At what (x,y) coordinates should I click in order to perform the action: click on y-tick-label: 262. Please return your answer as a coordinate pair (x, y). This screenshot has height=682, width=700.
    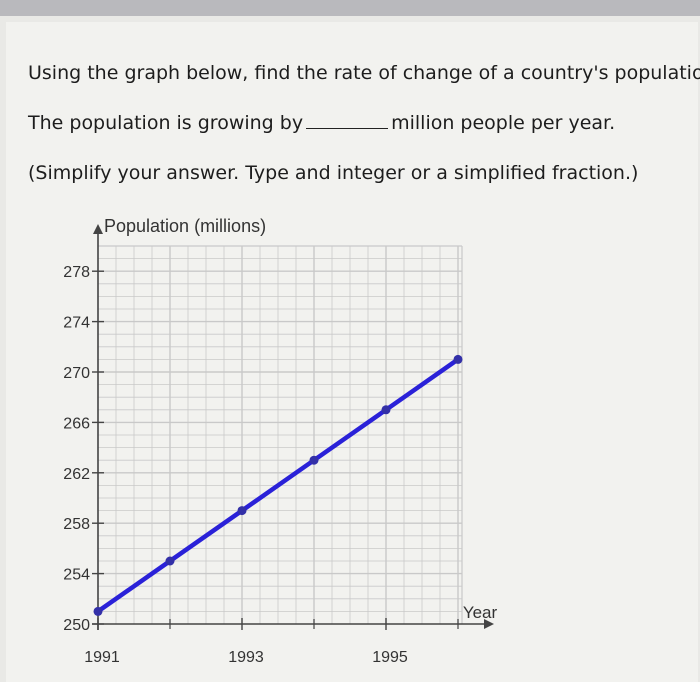
    Looking at the image, I should click on (76, 474).